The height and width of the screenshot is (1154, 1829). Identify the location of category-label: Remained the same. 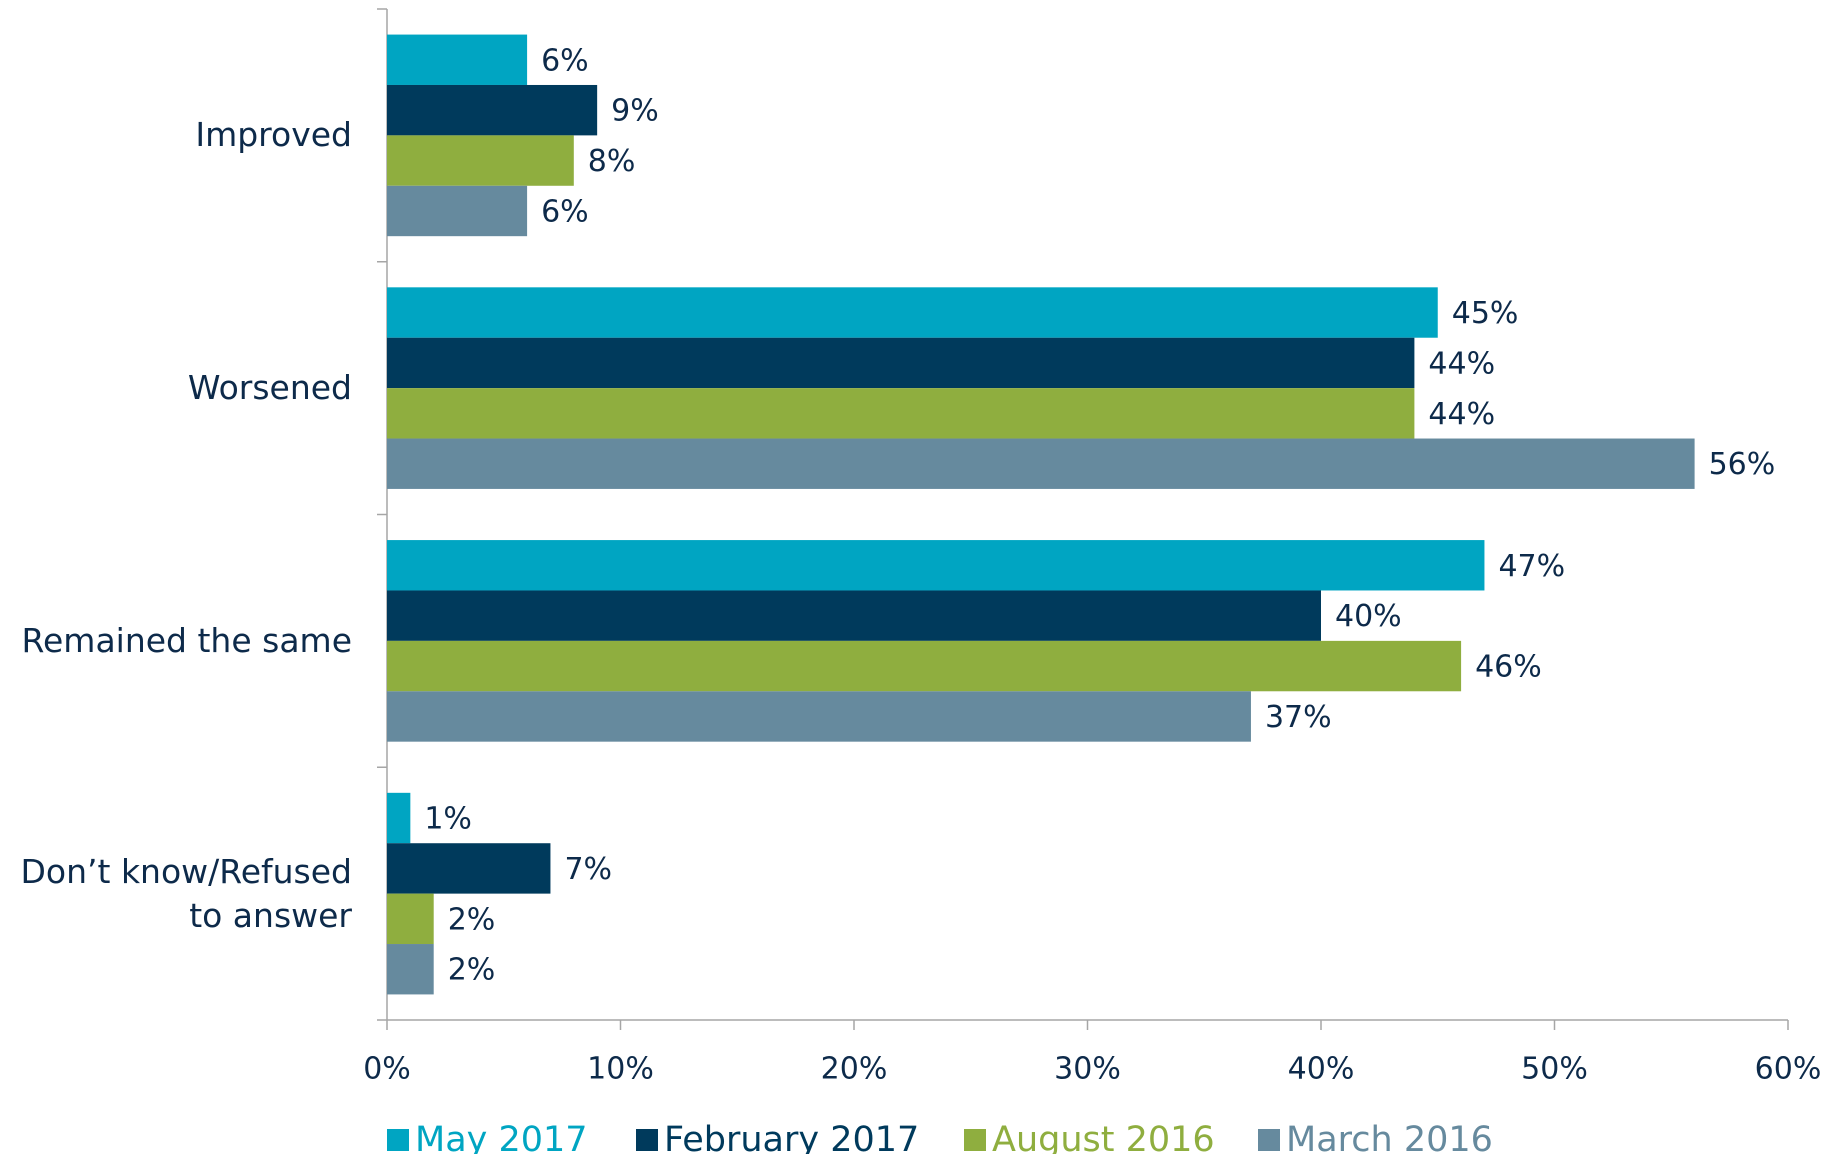
(176, 641).